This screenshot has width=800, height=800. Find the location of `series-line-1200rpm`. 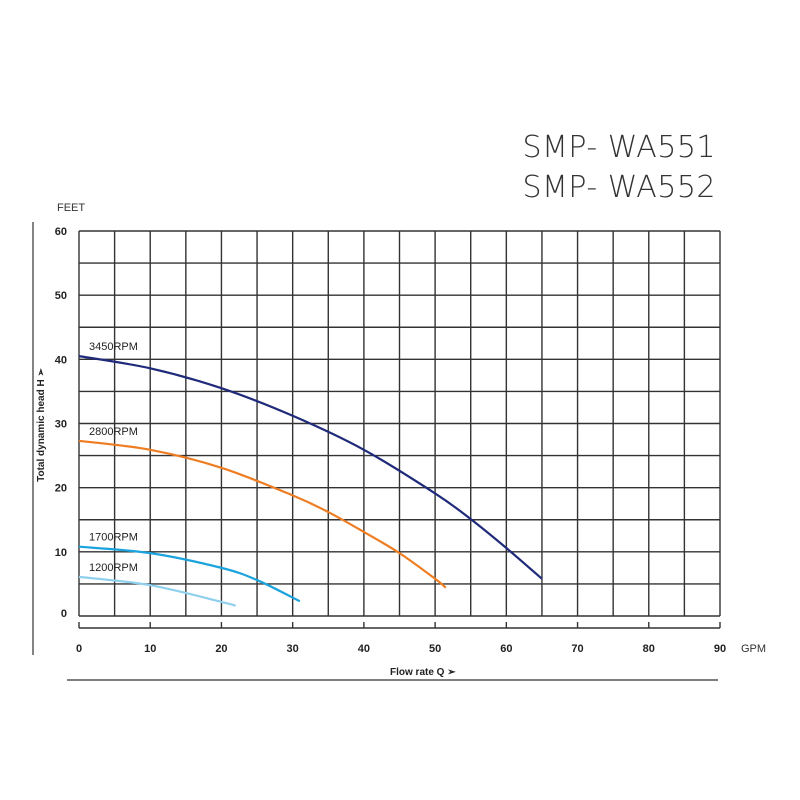

series-line-1200rpm is located at coordinates (157, 591).